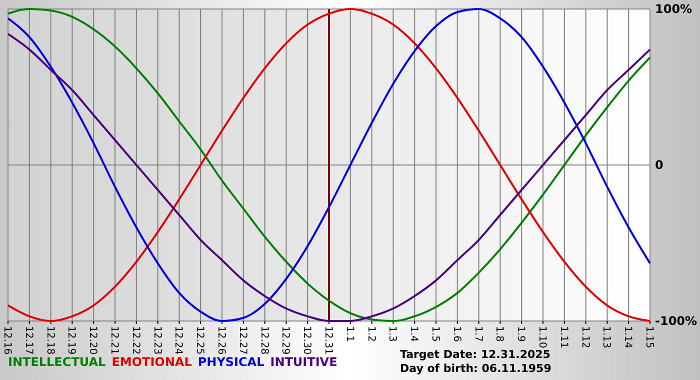 The height and width of the screenshot is (380, 700). Describe the element at coordinates (542, 337) in the screenshot. I see `x-tick-label: 1.10` at that location.